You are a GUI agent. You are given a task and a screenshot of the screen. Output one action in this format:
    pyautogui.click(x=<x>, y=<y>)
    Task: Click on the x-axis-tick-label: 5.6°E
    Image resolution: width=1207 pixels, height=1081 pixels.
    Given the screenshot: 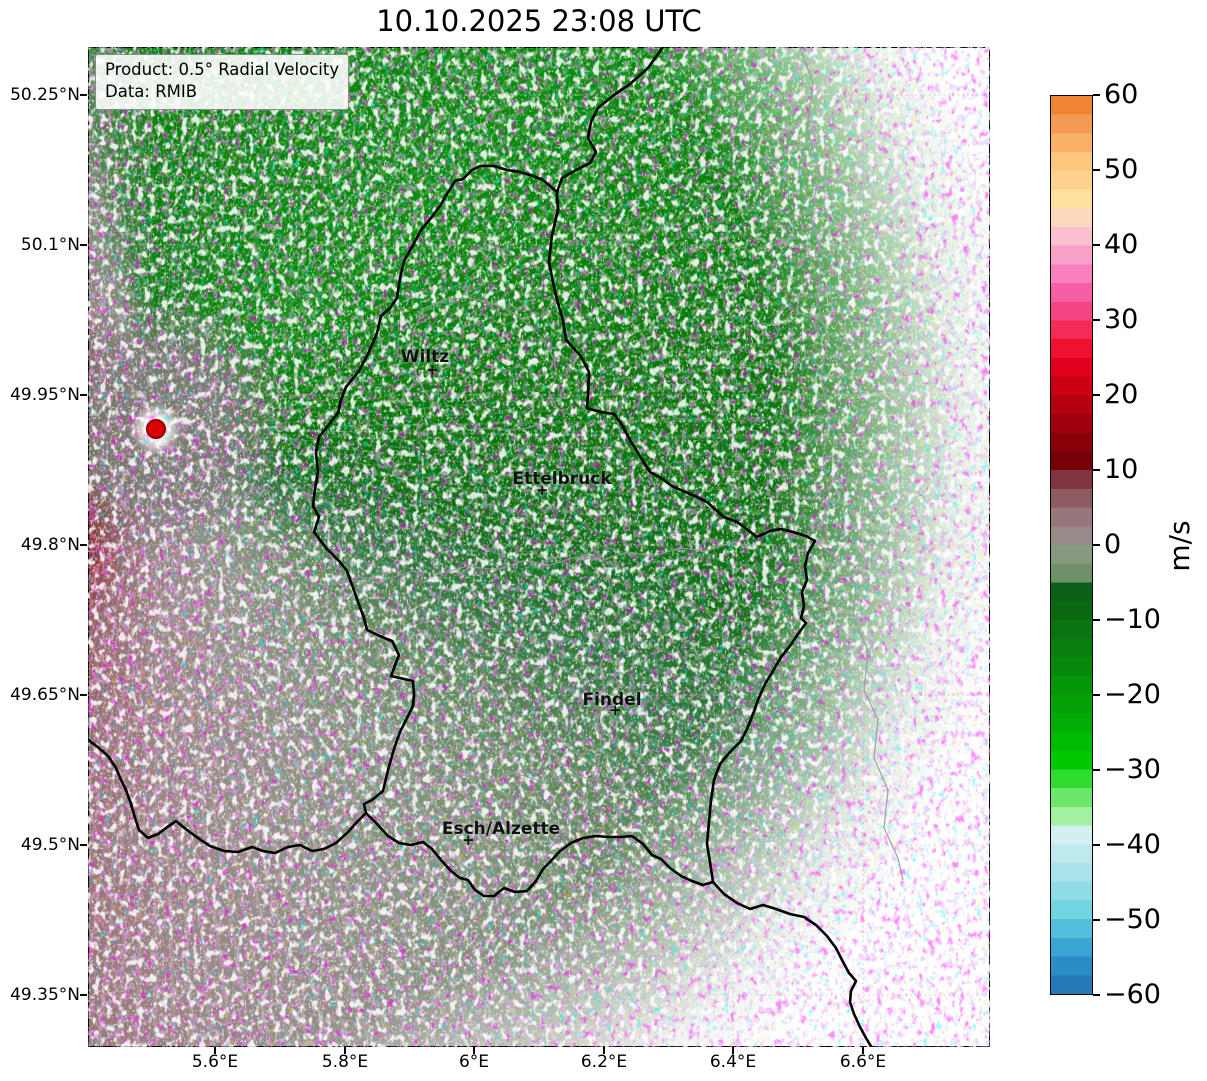 What is the action you would take?
    pyautogui.click(x=215, y=1062)
    